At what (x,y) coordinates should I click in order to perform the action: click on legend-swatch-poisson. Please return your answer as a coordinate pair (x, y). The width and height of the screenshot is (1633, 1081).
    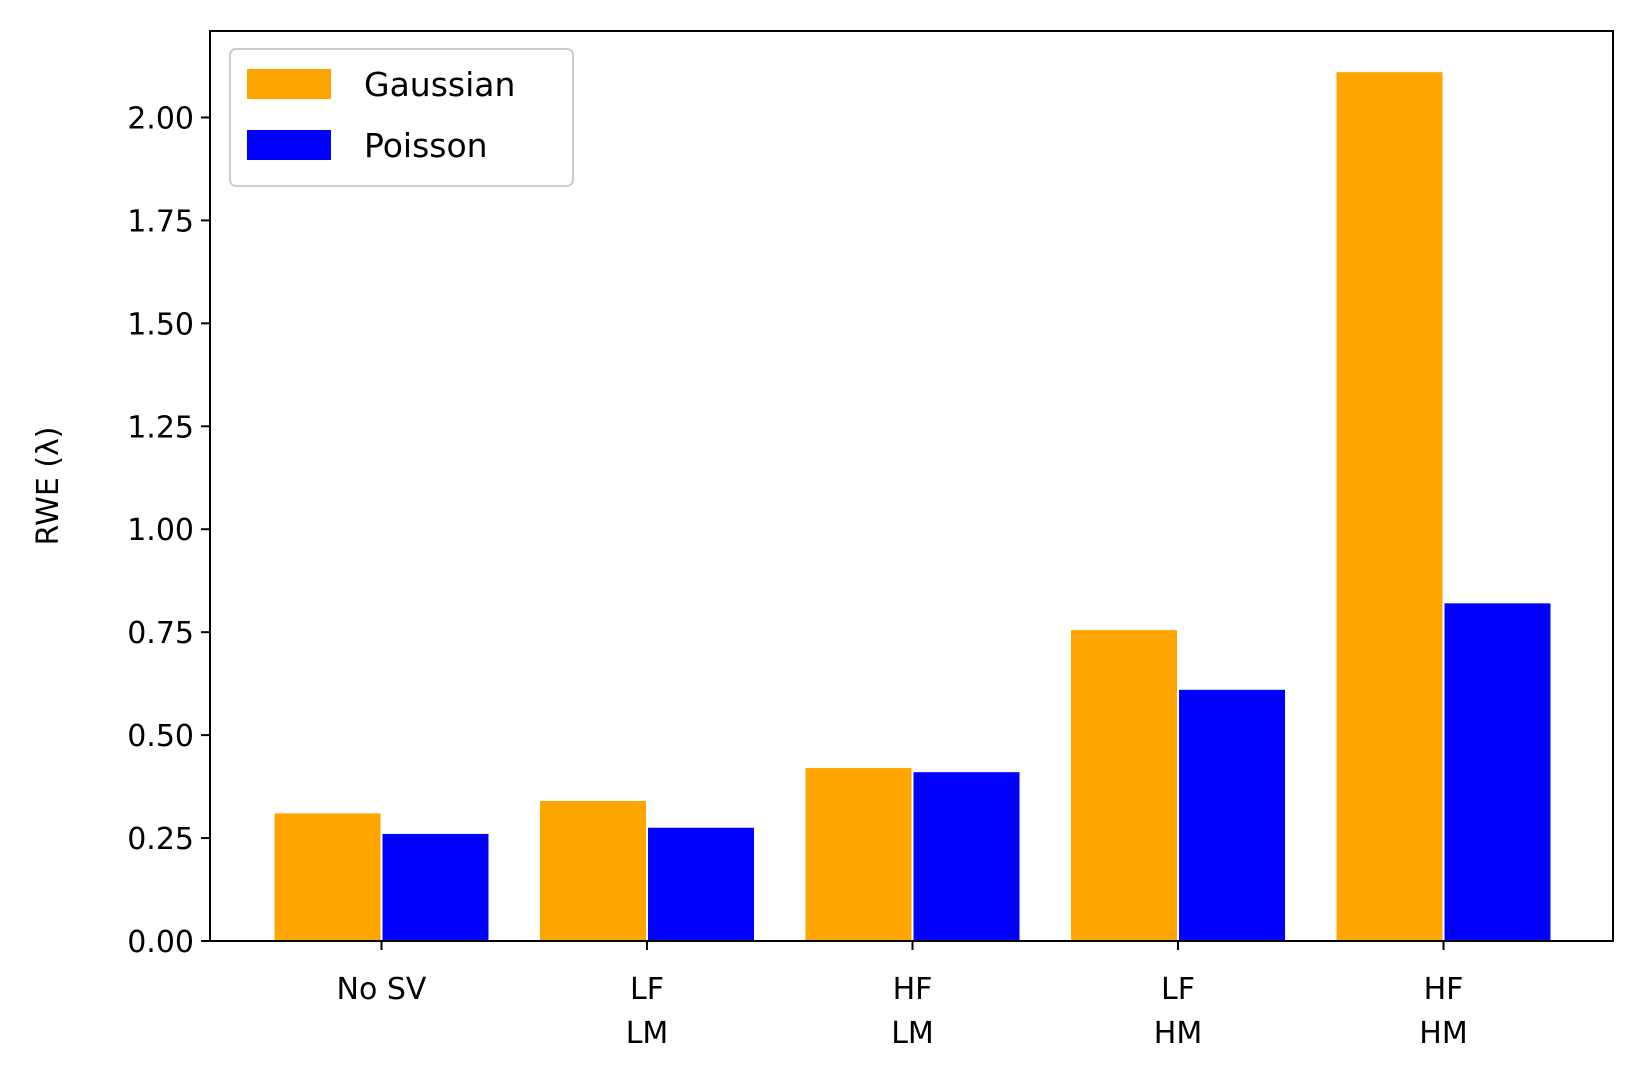
    Looking at the image, I should click on (289, 145).